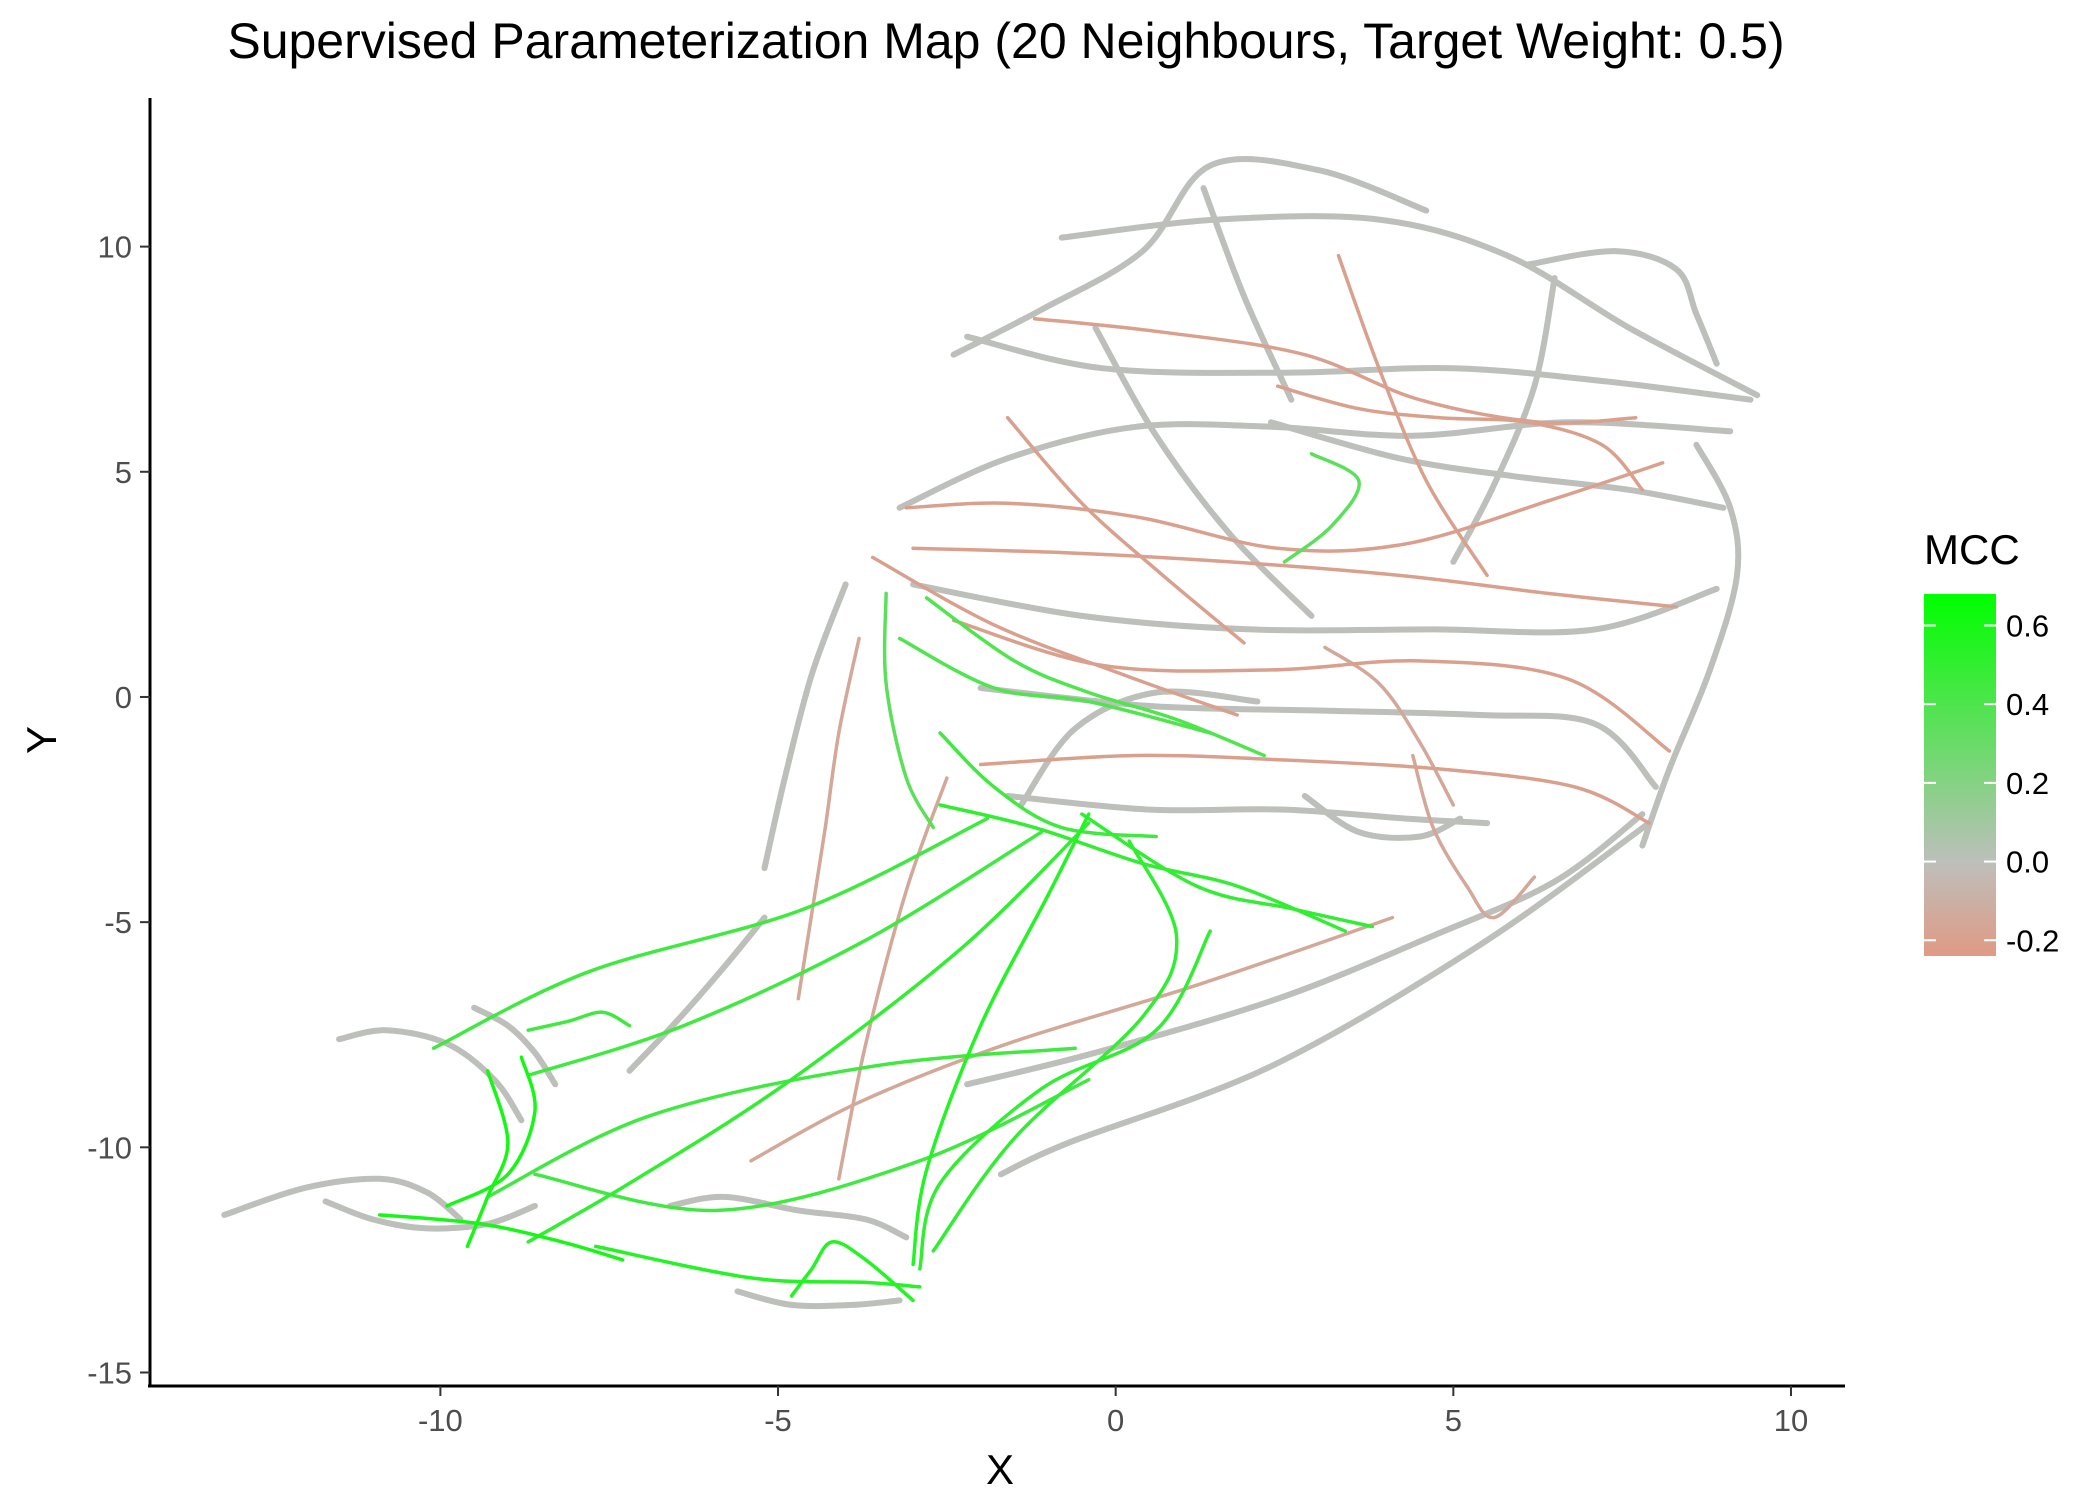  What do you see at coordinates (115, 247) in the screenshot?
I see `y-tick-label: 10` at bounding box center [115, 247].